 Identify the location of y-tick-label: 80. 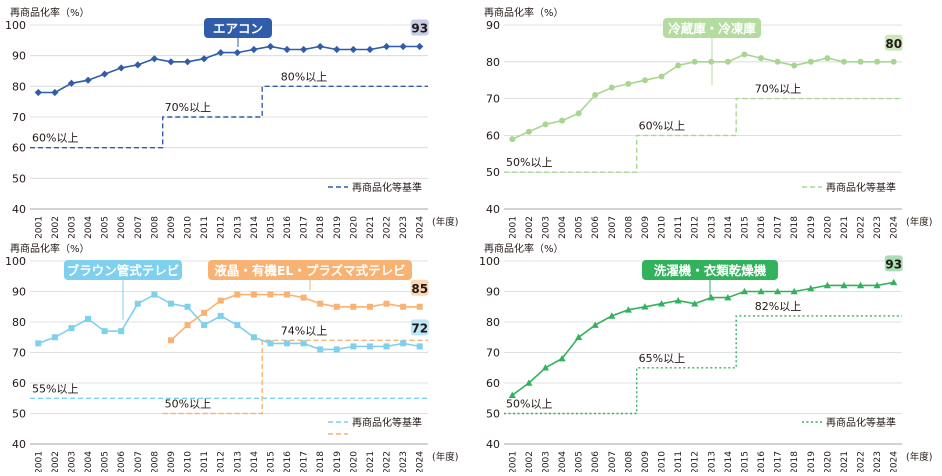
(19, 322).